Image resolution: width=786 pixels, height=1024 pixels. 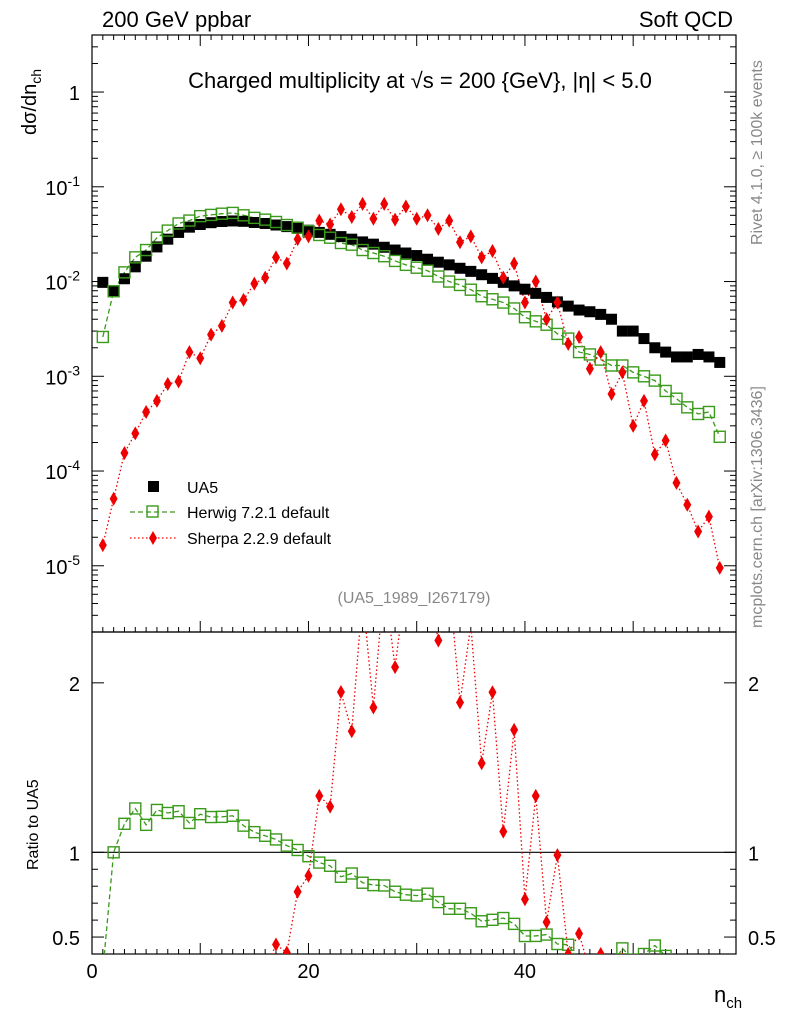 I want to click on header-left-title: 200 GeV ppbar, so click(x=176, y=19).